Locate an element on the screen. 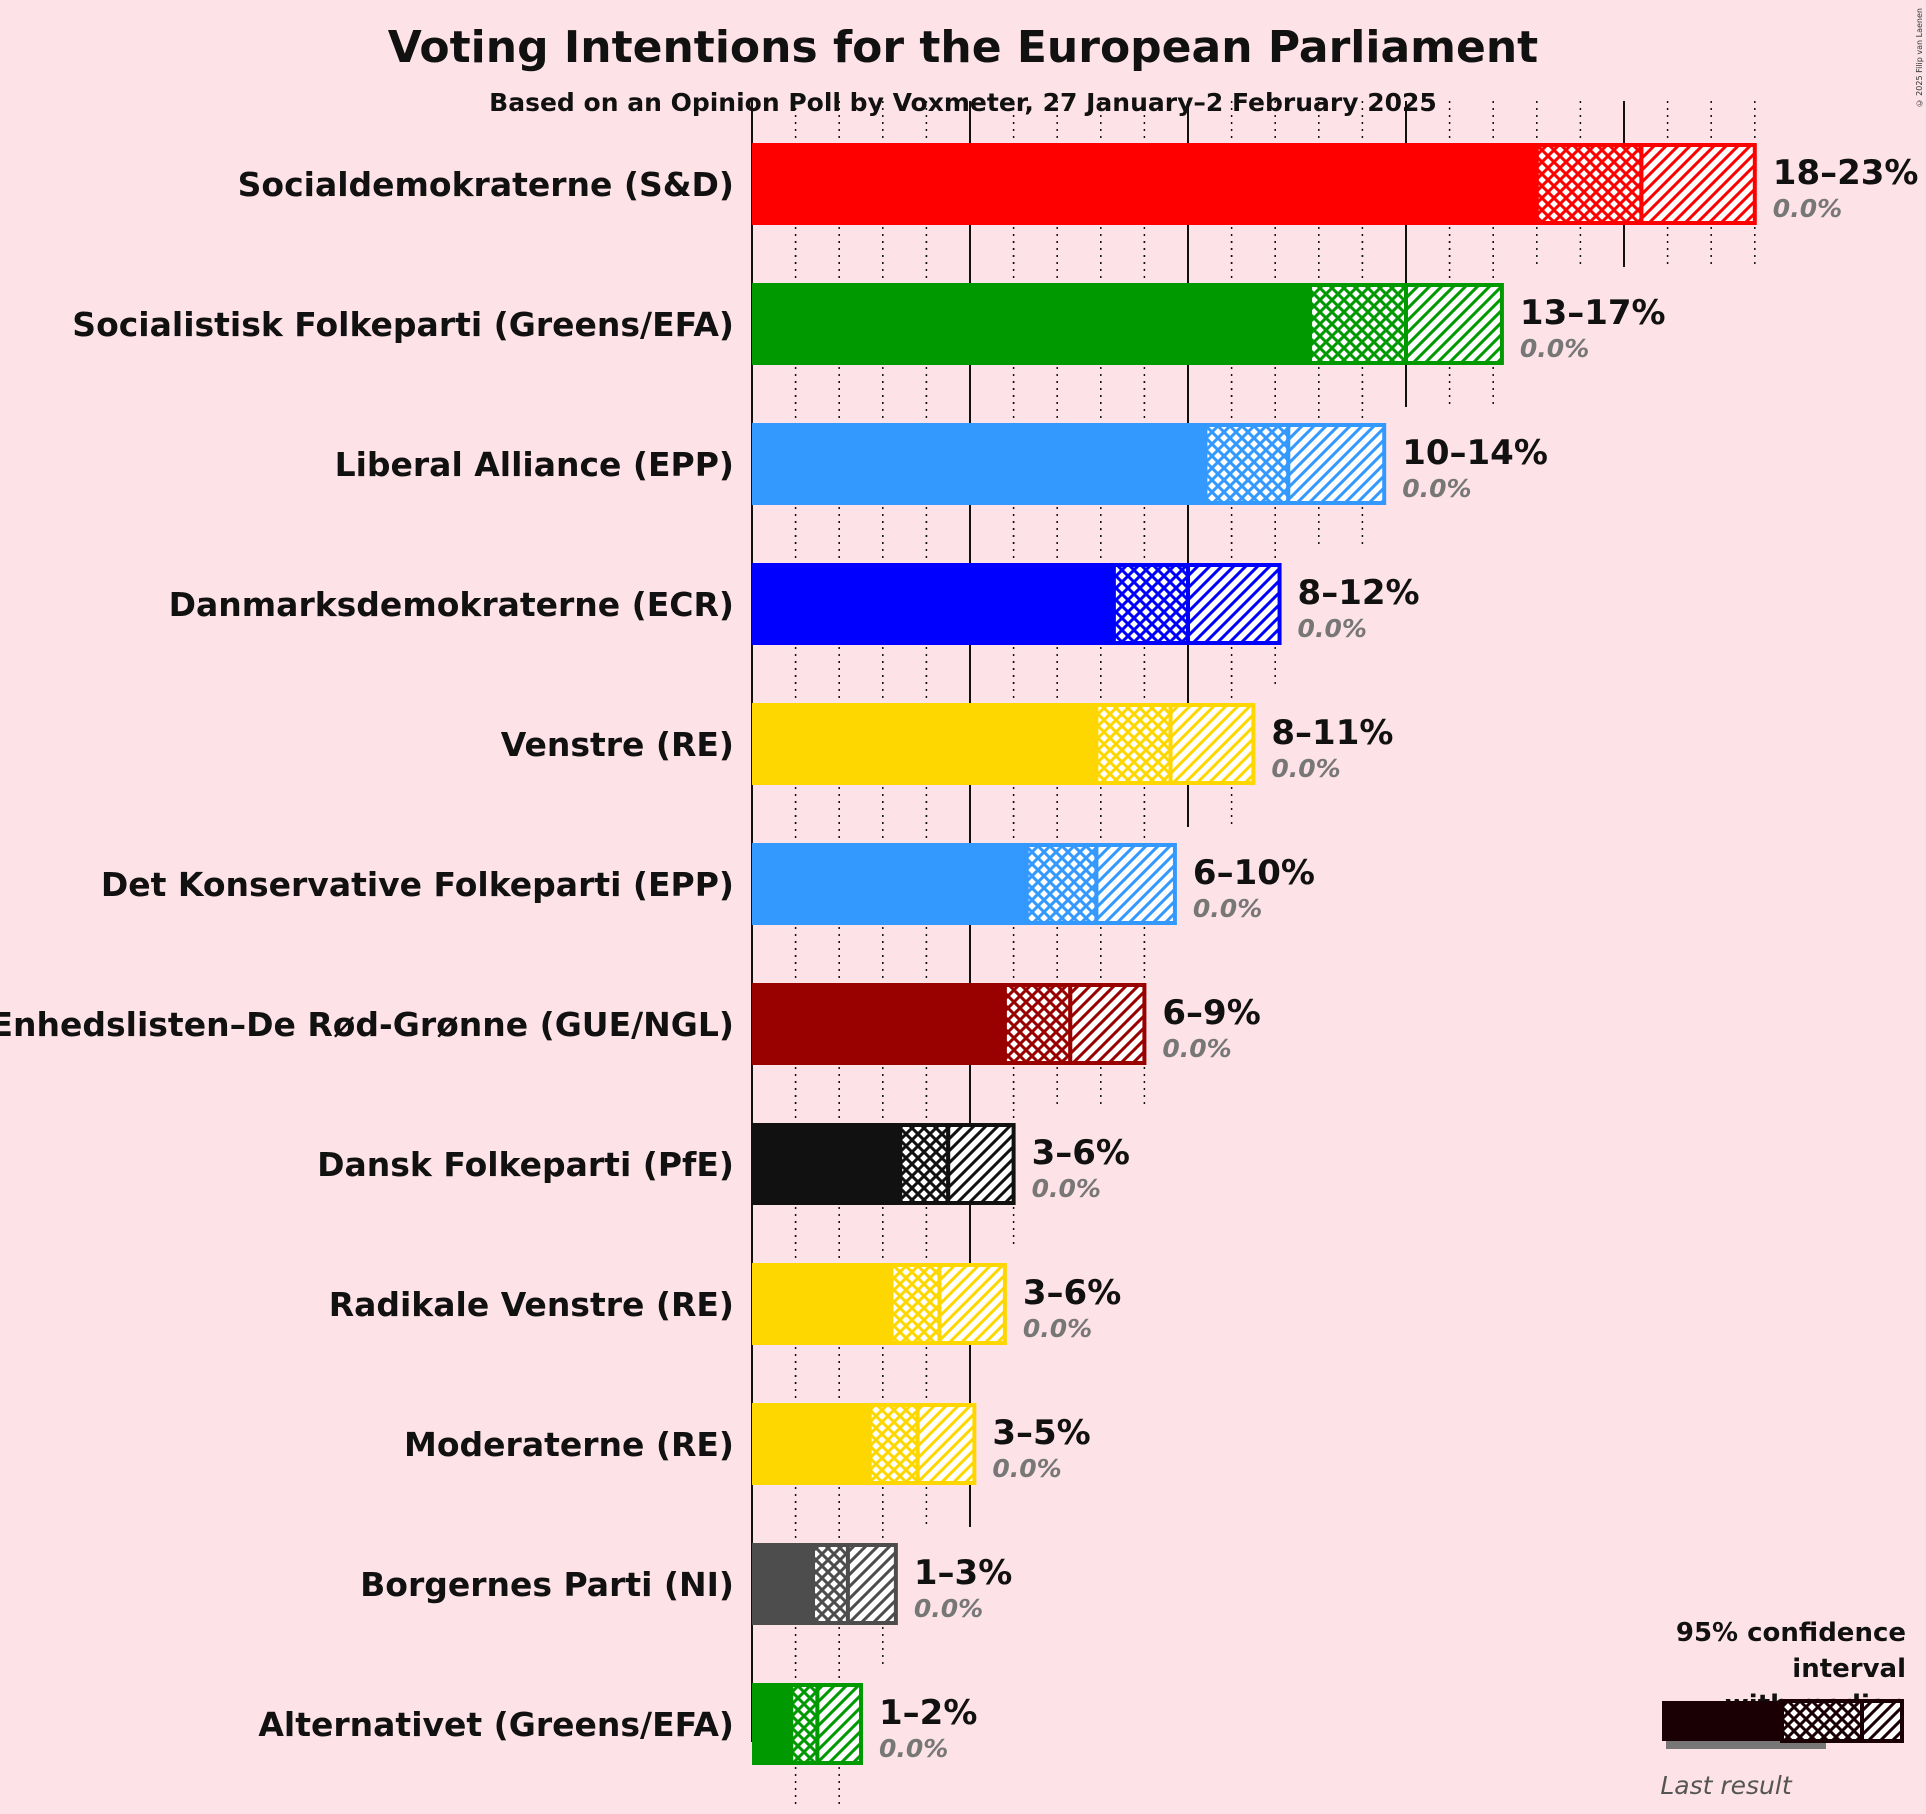 This screenshot has height=1814, width=1926. party-name: Borgernes Parti (NI) is located at coordinates (547, 1584).